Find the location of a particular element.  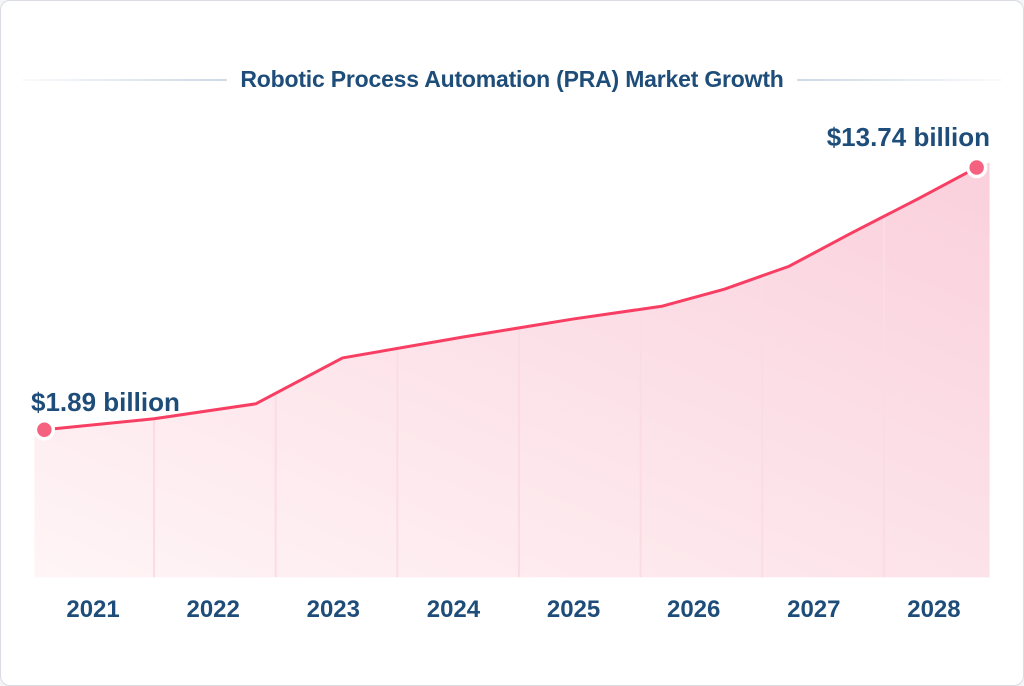

x-axis-label: 2021 is located at coordinates (93, 609).